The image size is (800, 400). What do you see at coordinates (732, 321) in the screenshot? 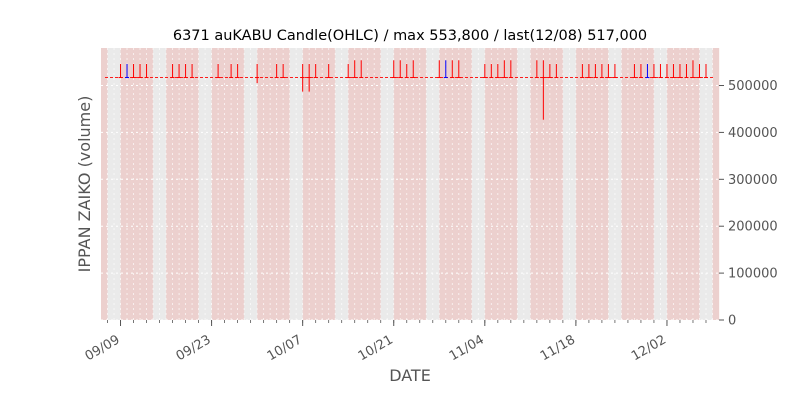
I see `y-tick-label: 0` at bounding box center [732, 321].